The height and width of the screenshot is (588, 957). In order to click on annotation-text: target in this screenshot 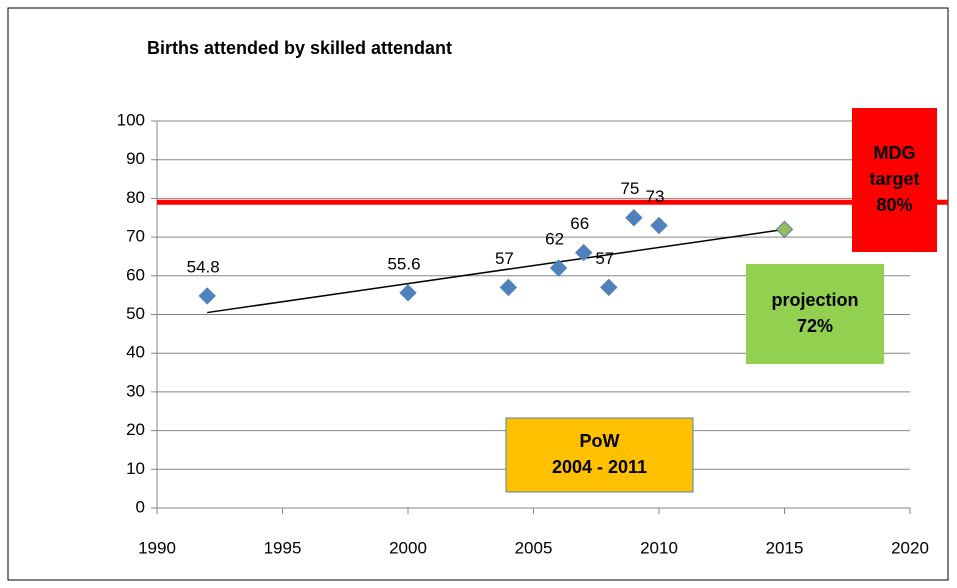, I will do `click(894, 179)`.